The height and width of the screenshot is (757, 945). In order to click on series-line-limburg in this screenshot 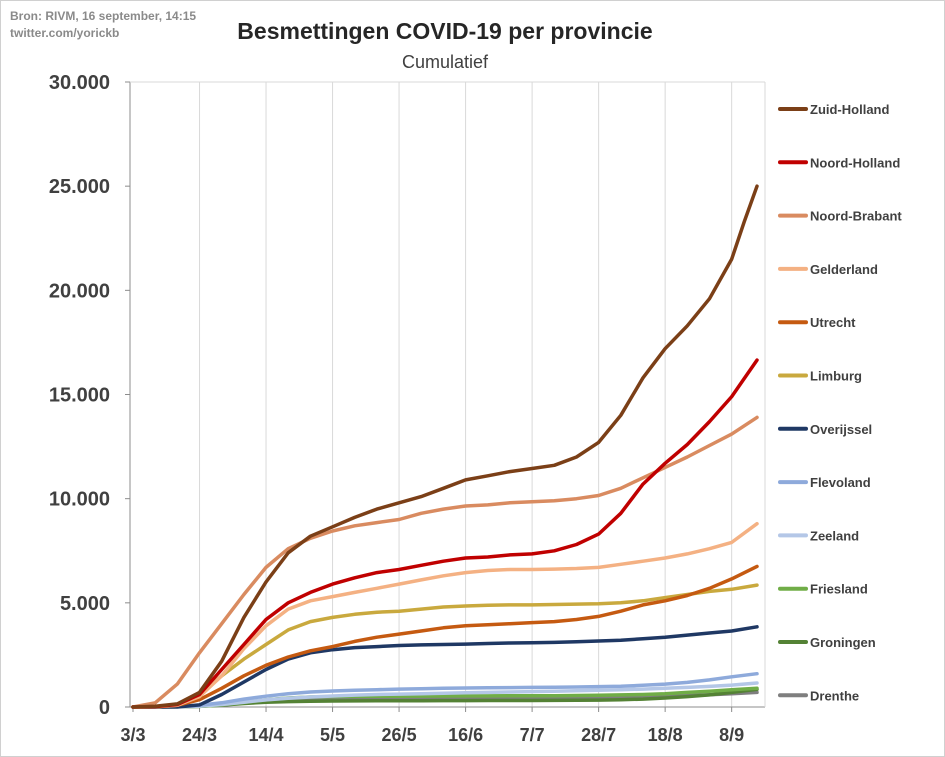, I will do `click(445, 646)`.